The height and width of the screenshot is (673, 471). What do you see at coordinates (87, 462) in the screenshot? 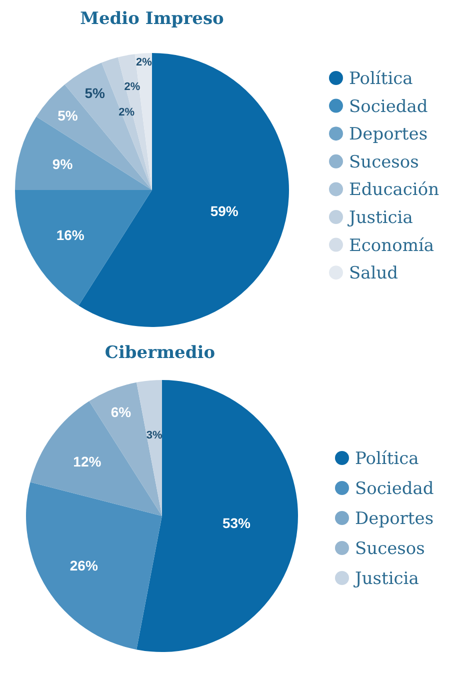
I see `data-label: 12%` at bounding box center [87, 462].